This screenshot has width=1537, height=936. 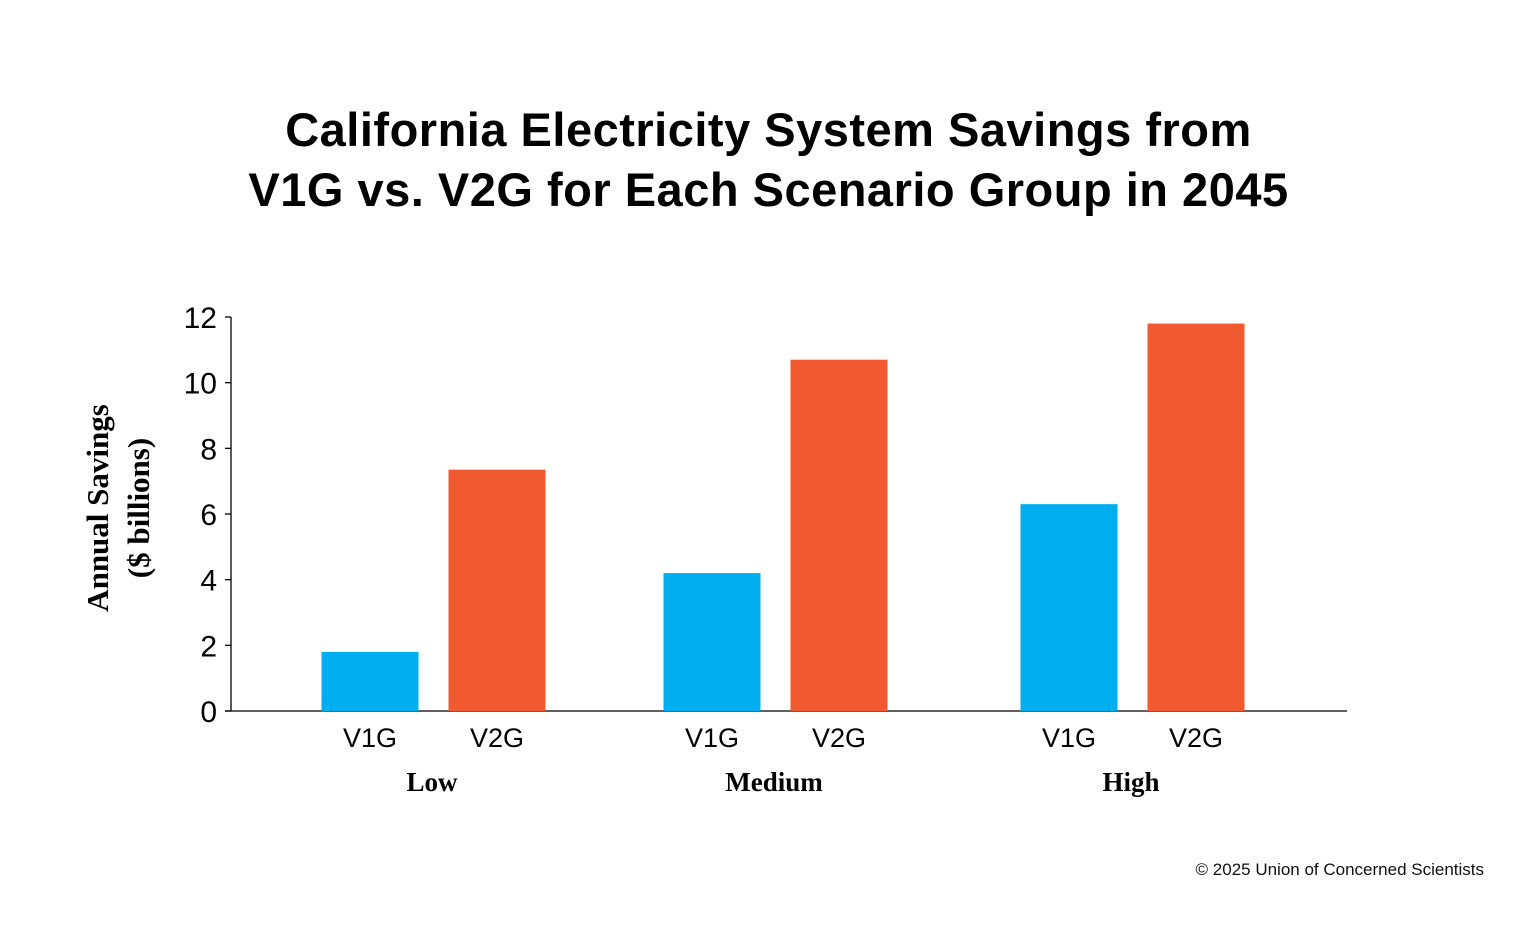 I want to click on copyright-credit: © 2025 Union of Concerned Scientists, so click(x=1339, y=869).